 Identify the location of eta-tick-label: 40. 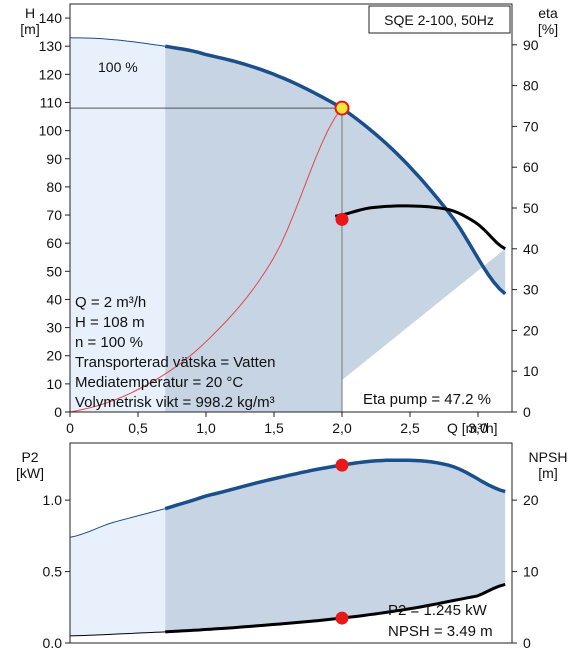
(531, 249).